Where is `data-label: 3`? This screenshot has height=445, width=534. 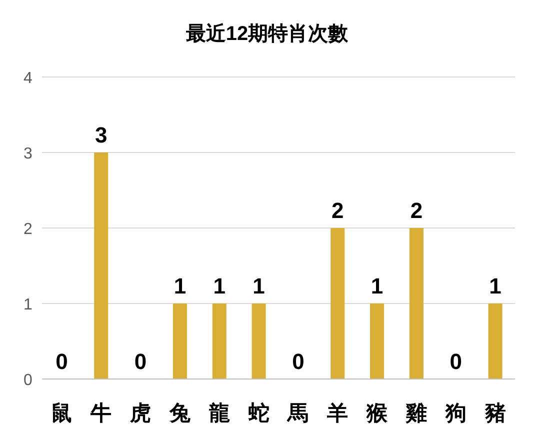
data-label: 3 is located at coordinates (101, 135).